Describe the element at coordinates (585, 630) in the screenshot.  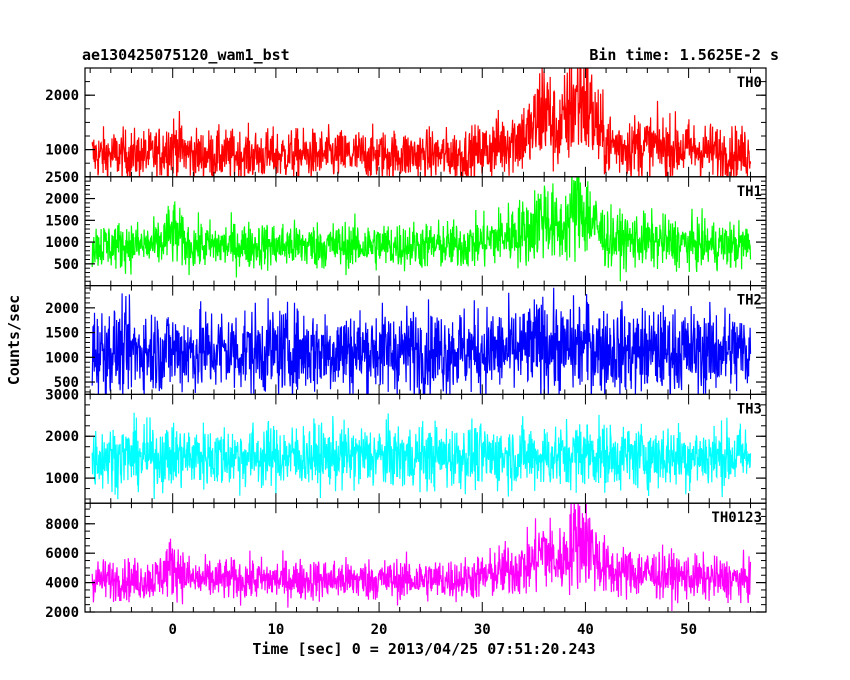
I see `x-tick-label: 40` at that location.